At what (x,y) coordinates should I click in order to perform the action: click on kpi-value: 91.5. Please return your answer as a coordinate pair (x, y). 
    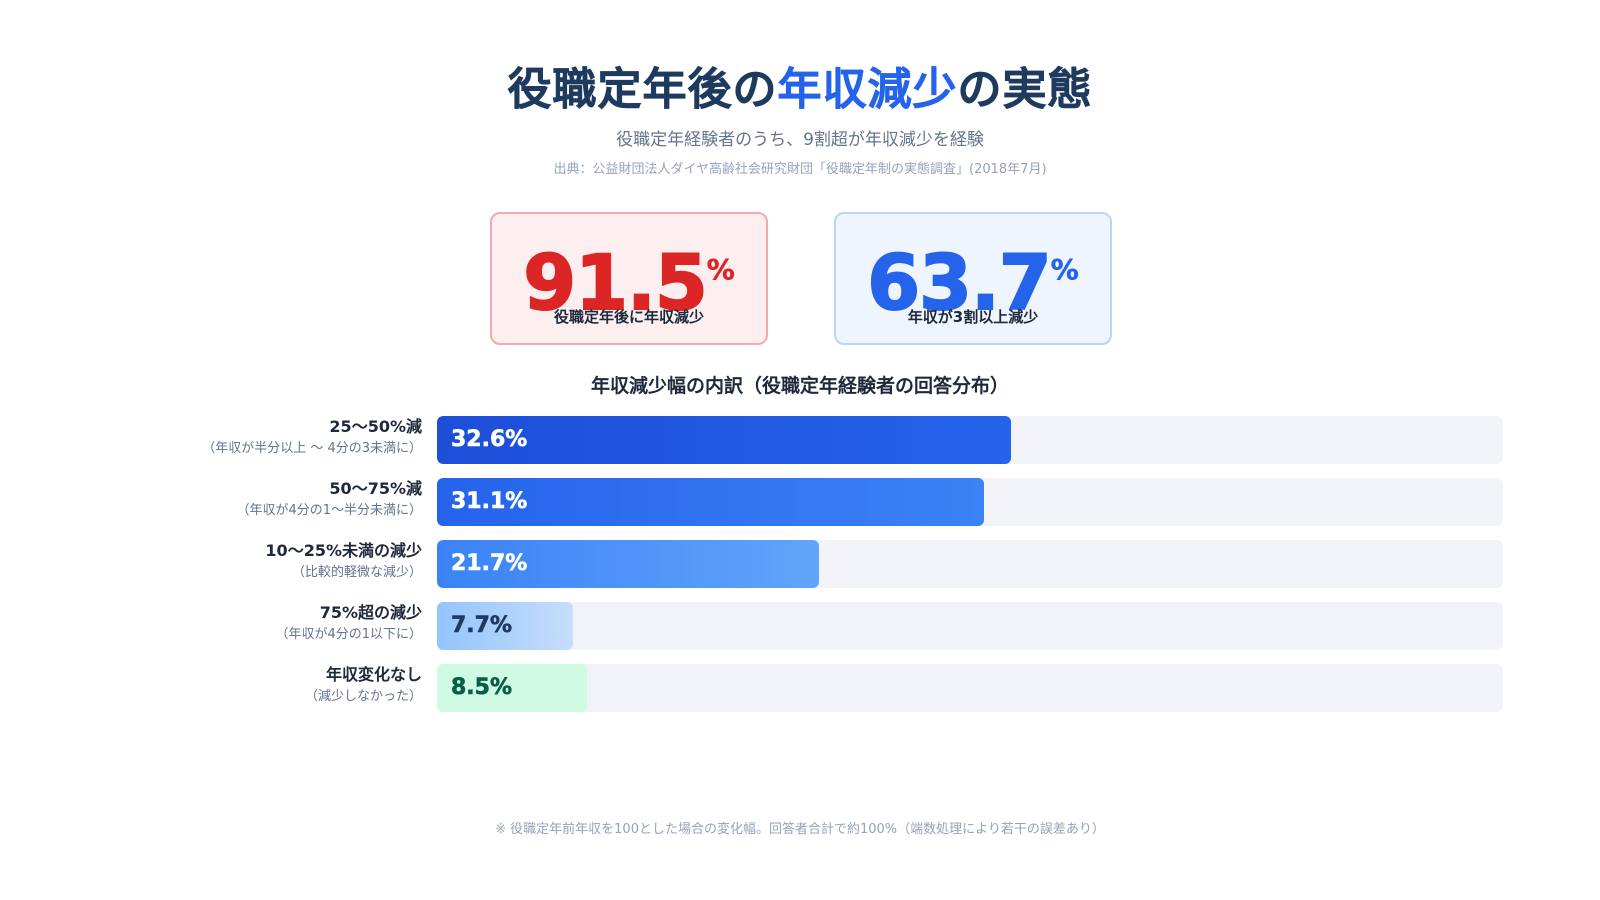
    Looking at the image, I should click on (615, 282).